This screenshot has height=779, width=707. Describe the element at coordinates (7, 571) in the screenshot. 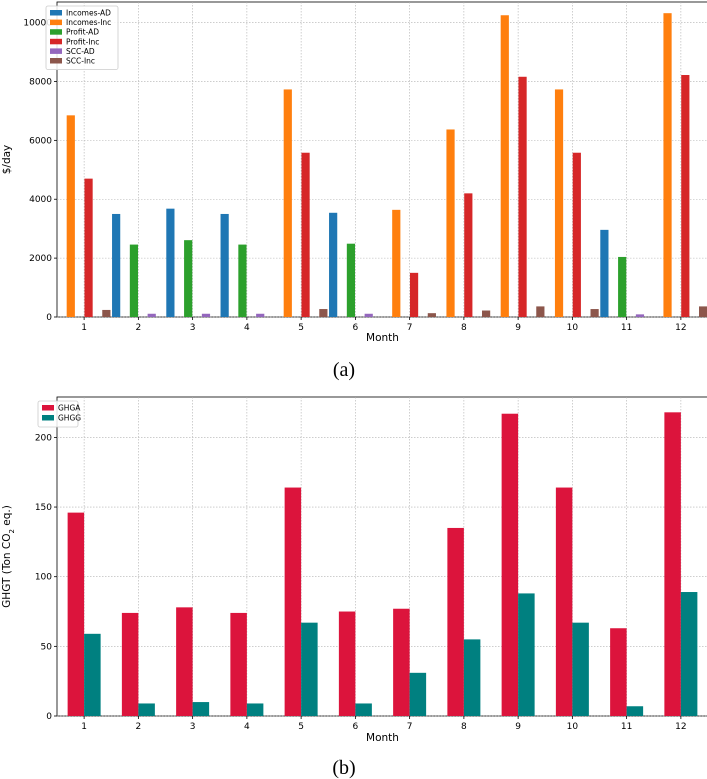

I see `y-axis-label-main: GHGT (Ton CO` at that location.